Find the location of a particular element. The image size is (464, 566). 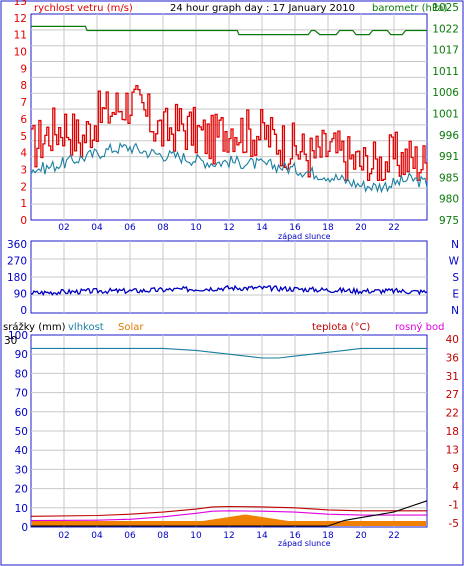

wind-speed-label: rychlost vetru (m/s) is located at coordinates (83, 8).